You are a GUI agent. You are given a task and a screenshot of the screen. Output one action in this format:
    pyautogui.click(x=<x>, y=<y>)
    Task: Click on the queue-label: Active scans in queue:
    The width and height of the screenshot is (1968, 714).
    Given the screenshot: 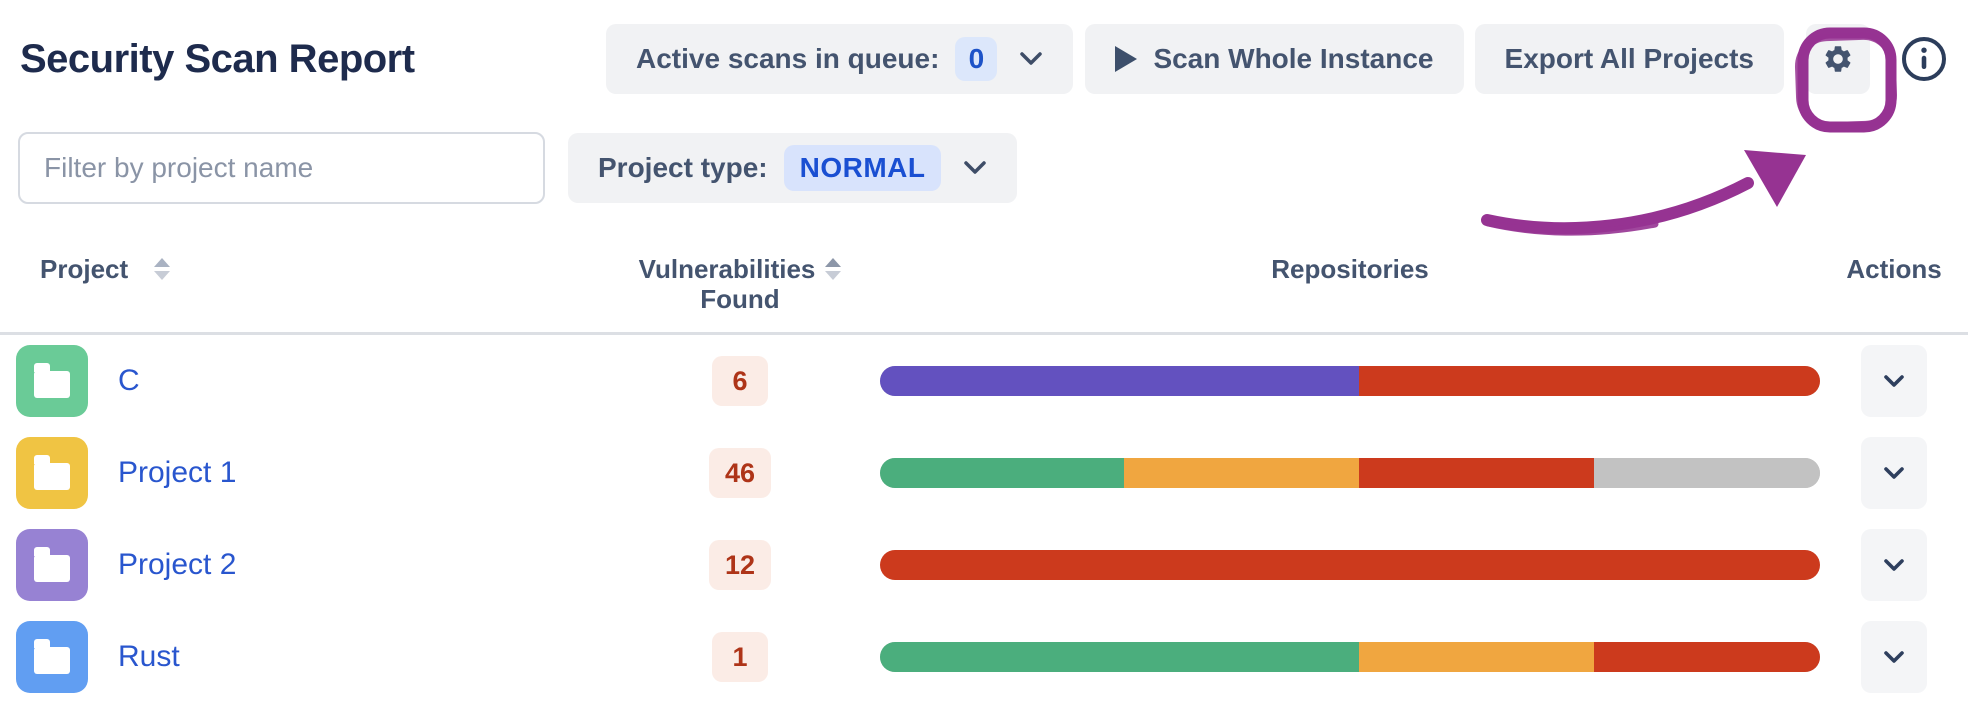 What is the action you would take?
    pyautogui.click(x=788, y=58)
    